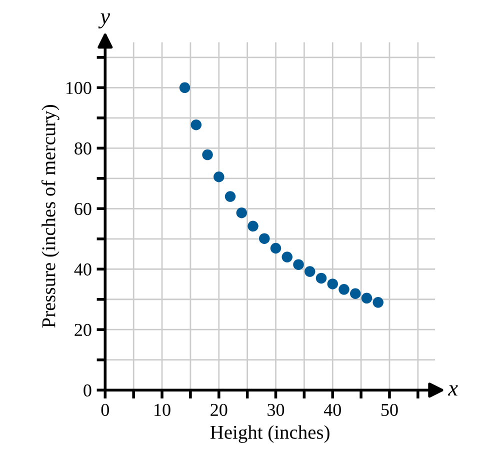  I want to click on y-tick-label: 20, so click(83, 330).